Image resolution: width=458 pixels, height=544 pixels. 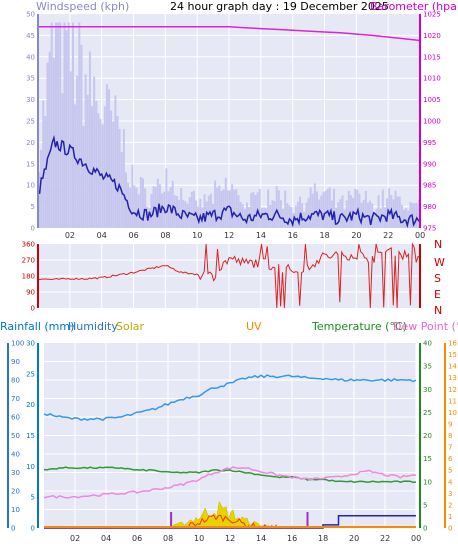 I want to click on temperature-tick-label: 25, so click(x=427, y=413).